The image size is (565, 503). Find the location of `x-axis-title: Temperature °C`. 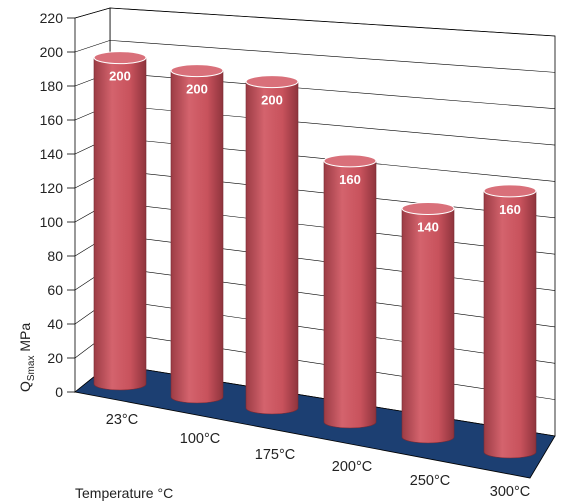

x-axis-title: Temperature °C is located at coordinates (124, 493).